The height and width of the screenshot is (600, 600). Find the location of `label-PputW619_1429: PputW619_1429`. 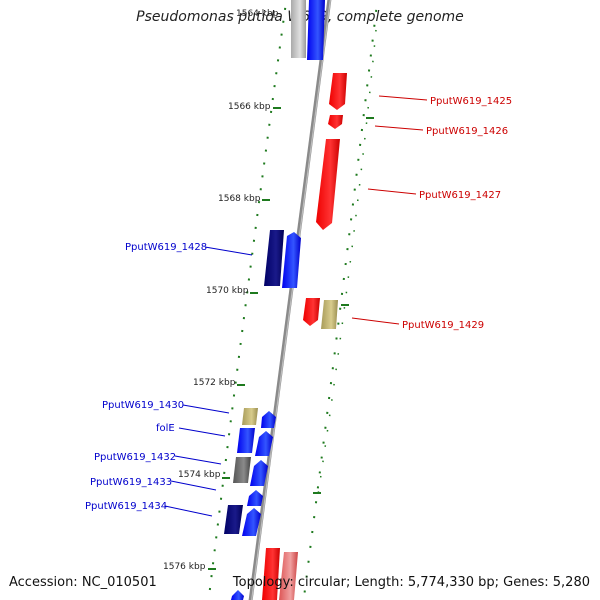

label-PputW619_1429: PputW619_1429 is located at coordinates (443, 325).